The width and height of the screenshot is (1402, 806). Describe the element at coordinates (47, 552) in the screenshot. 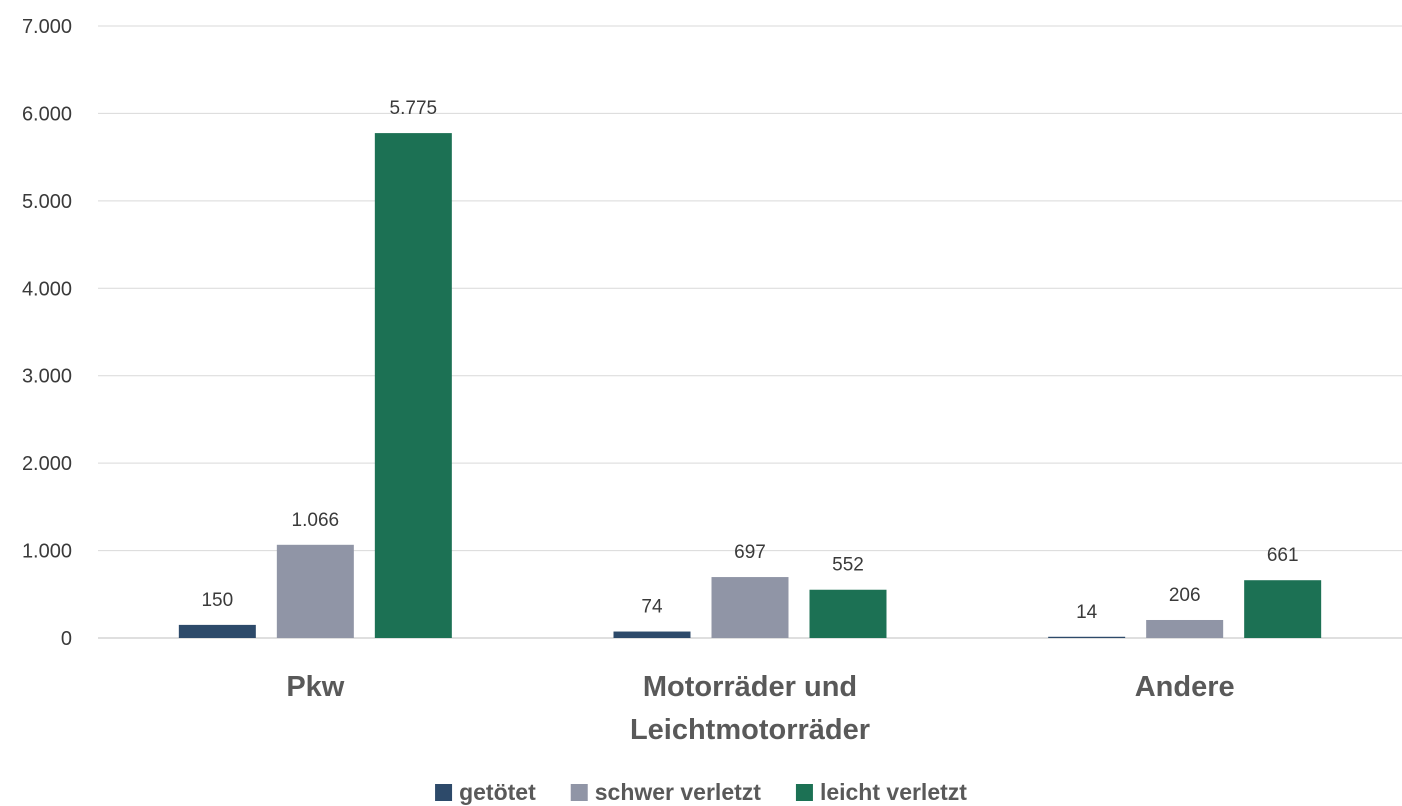

I see `y-tick-label: 1.000` at that location.